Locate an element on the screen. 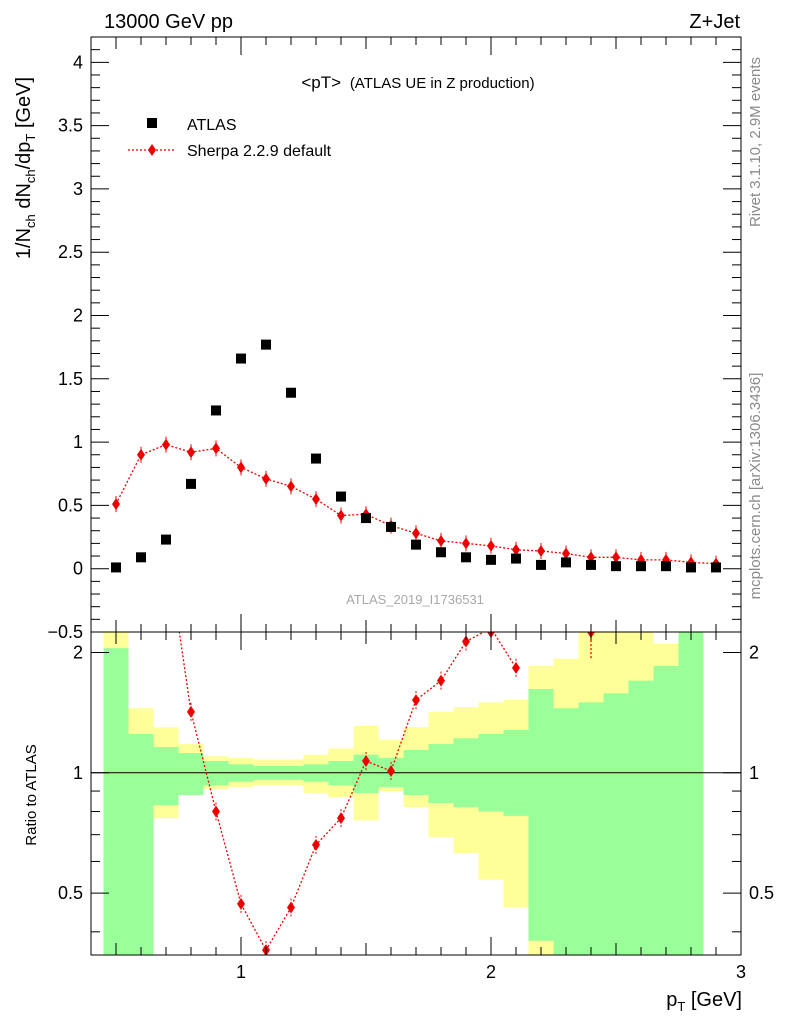  main-y-tick-label: 3.5 is located at coordinates (70, 126).